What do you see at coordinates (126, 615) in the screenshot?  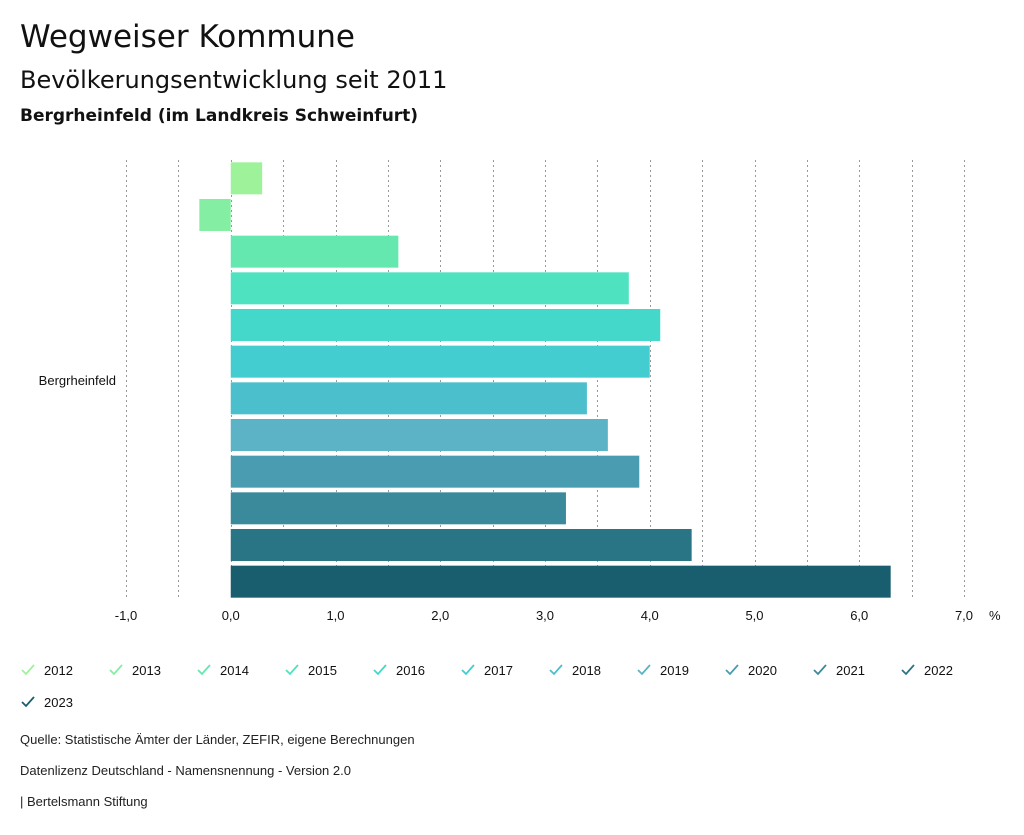 I see `x-tick-label: -1,0` at bounding box center [126, 615].